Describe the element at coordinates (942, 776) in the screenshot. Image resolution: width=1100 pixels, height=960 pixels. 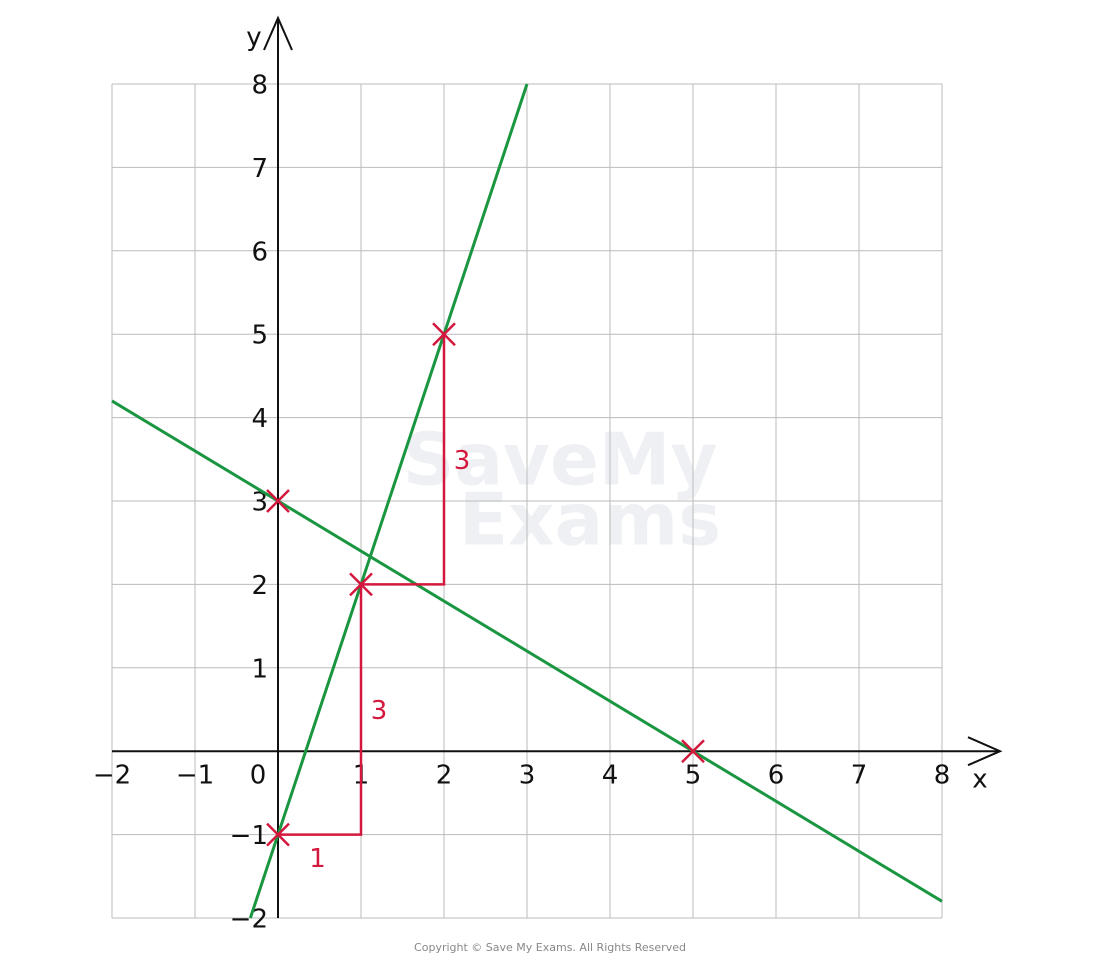
I see `x-tick-label: 8` at that location.